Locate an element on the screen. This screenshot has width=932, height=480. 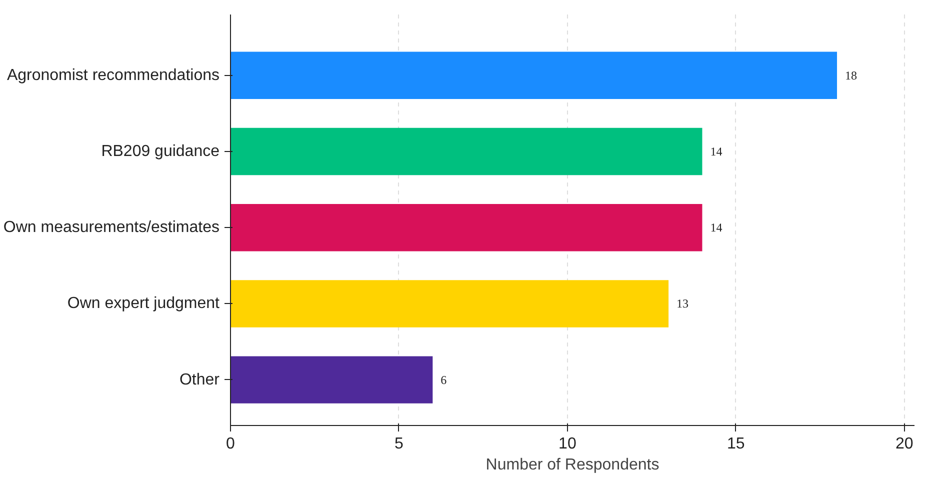
x-tick-label: 20 is located at coordinates (904, 444).